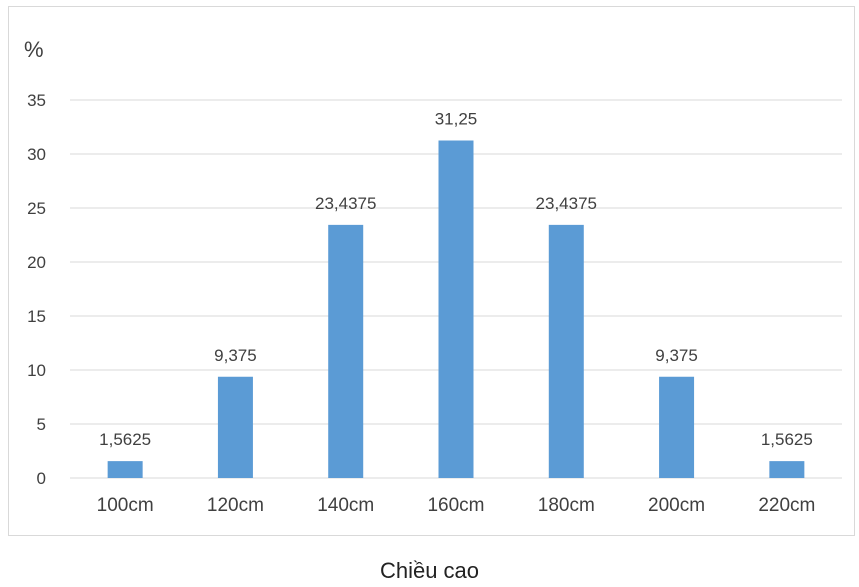 The width and height of the screenshot is (859, 587). What do you see at coordinates (455, 505) in the screenshot?
I see `x-tick-label: 160cm` at bounding box center [455, 505].